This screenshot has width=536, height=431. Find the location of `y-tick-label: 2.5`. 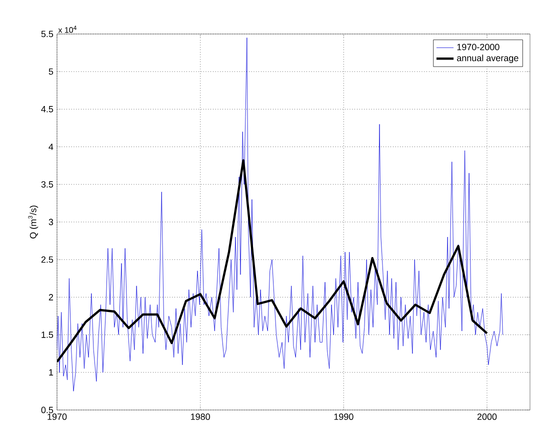

y-tick-label: 2.5 is located at coordinates (47, 259).